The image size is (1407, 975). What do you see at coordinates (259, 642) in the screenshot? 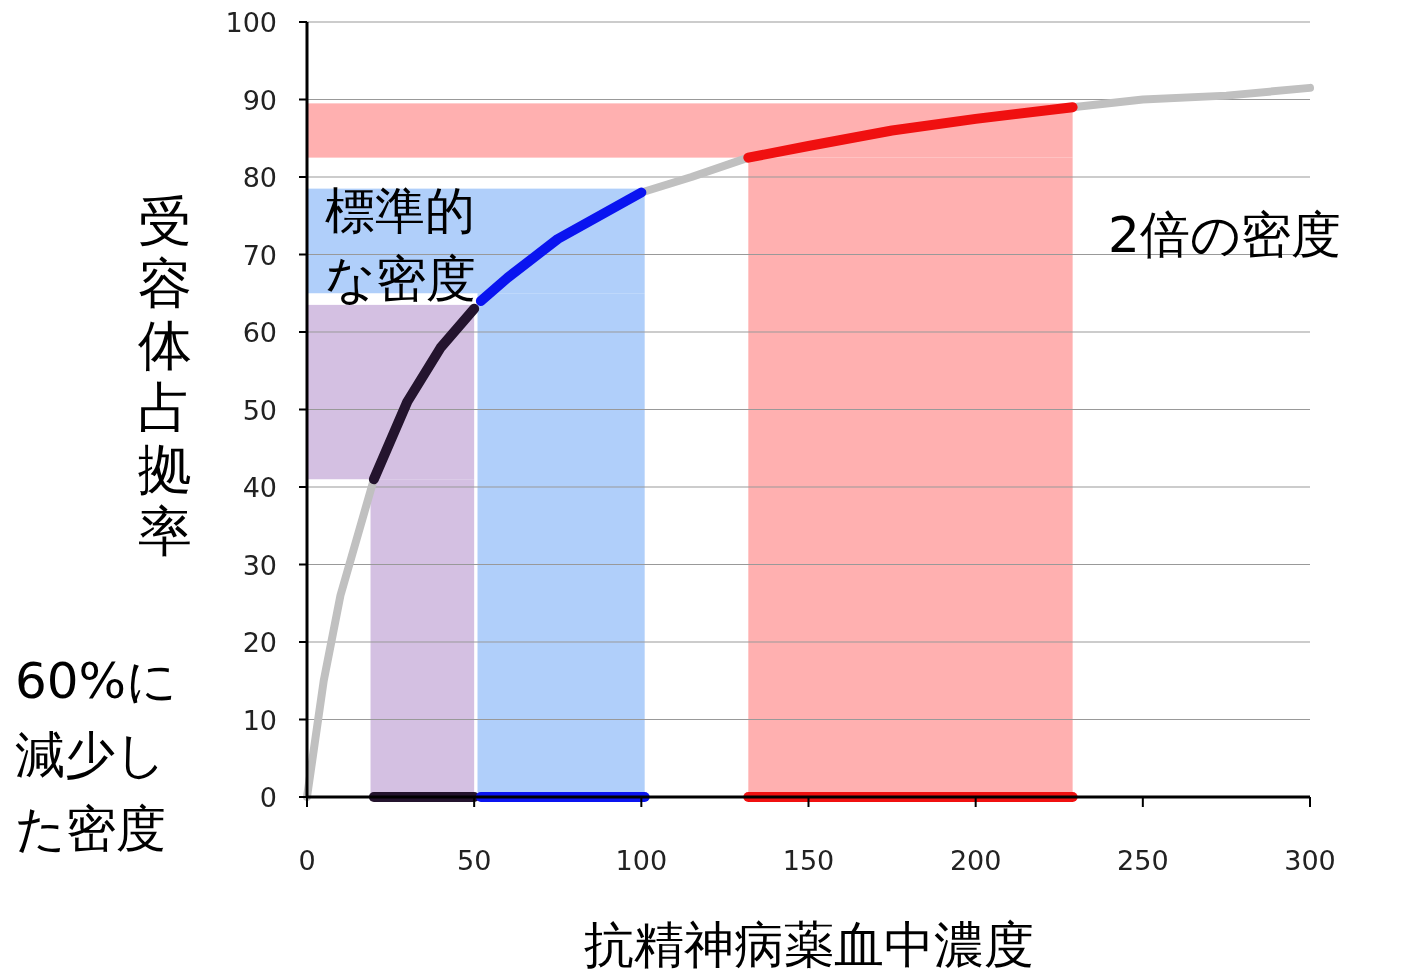
I see `y-tick-label: 20` at bounding box center [259, 642].